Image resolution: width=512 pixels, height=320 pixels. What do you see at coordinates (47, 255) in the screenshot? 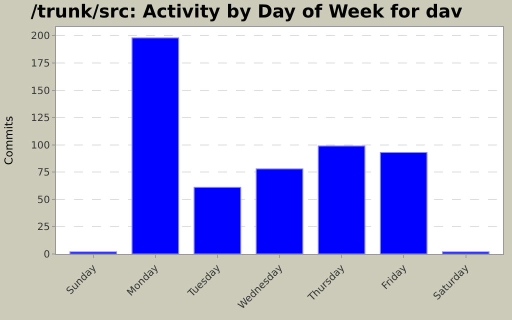
I see `y-tick-label: 0` at bounding box center [47, 255].